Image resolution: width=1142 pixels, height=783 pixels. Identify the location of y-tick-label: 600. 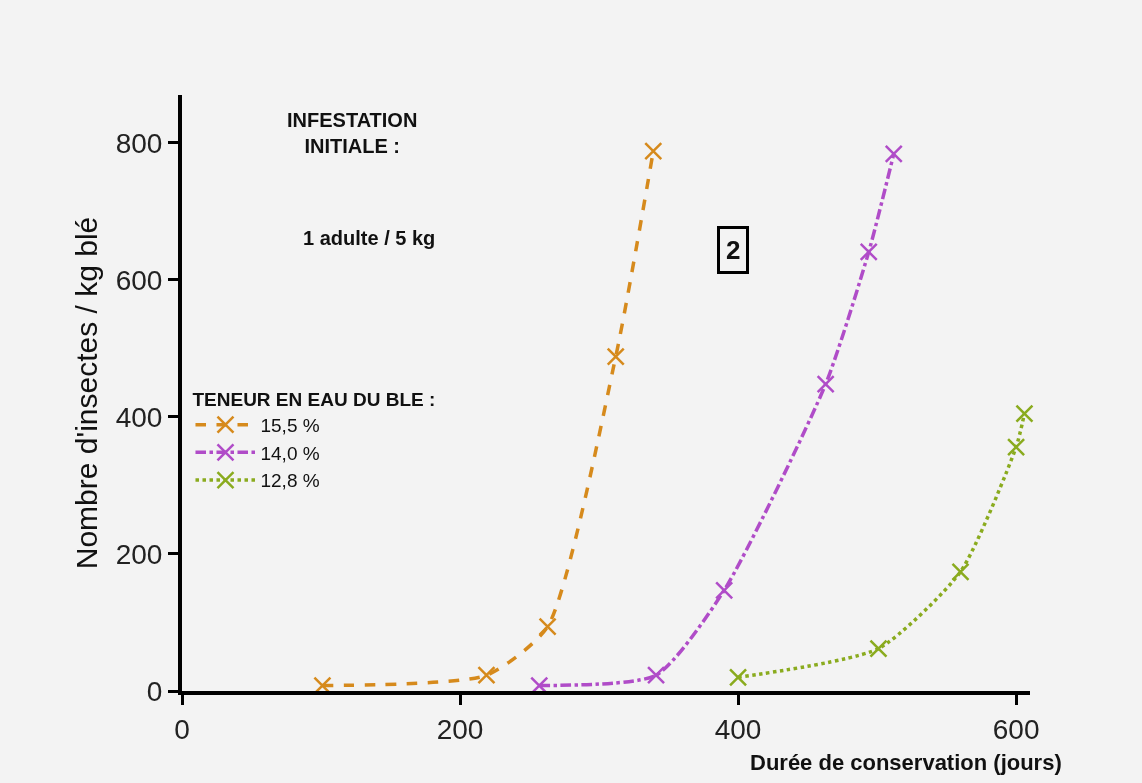
(139, 280).